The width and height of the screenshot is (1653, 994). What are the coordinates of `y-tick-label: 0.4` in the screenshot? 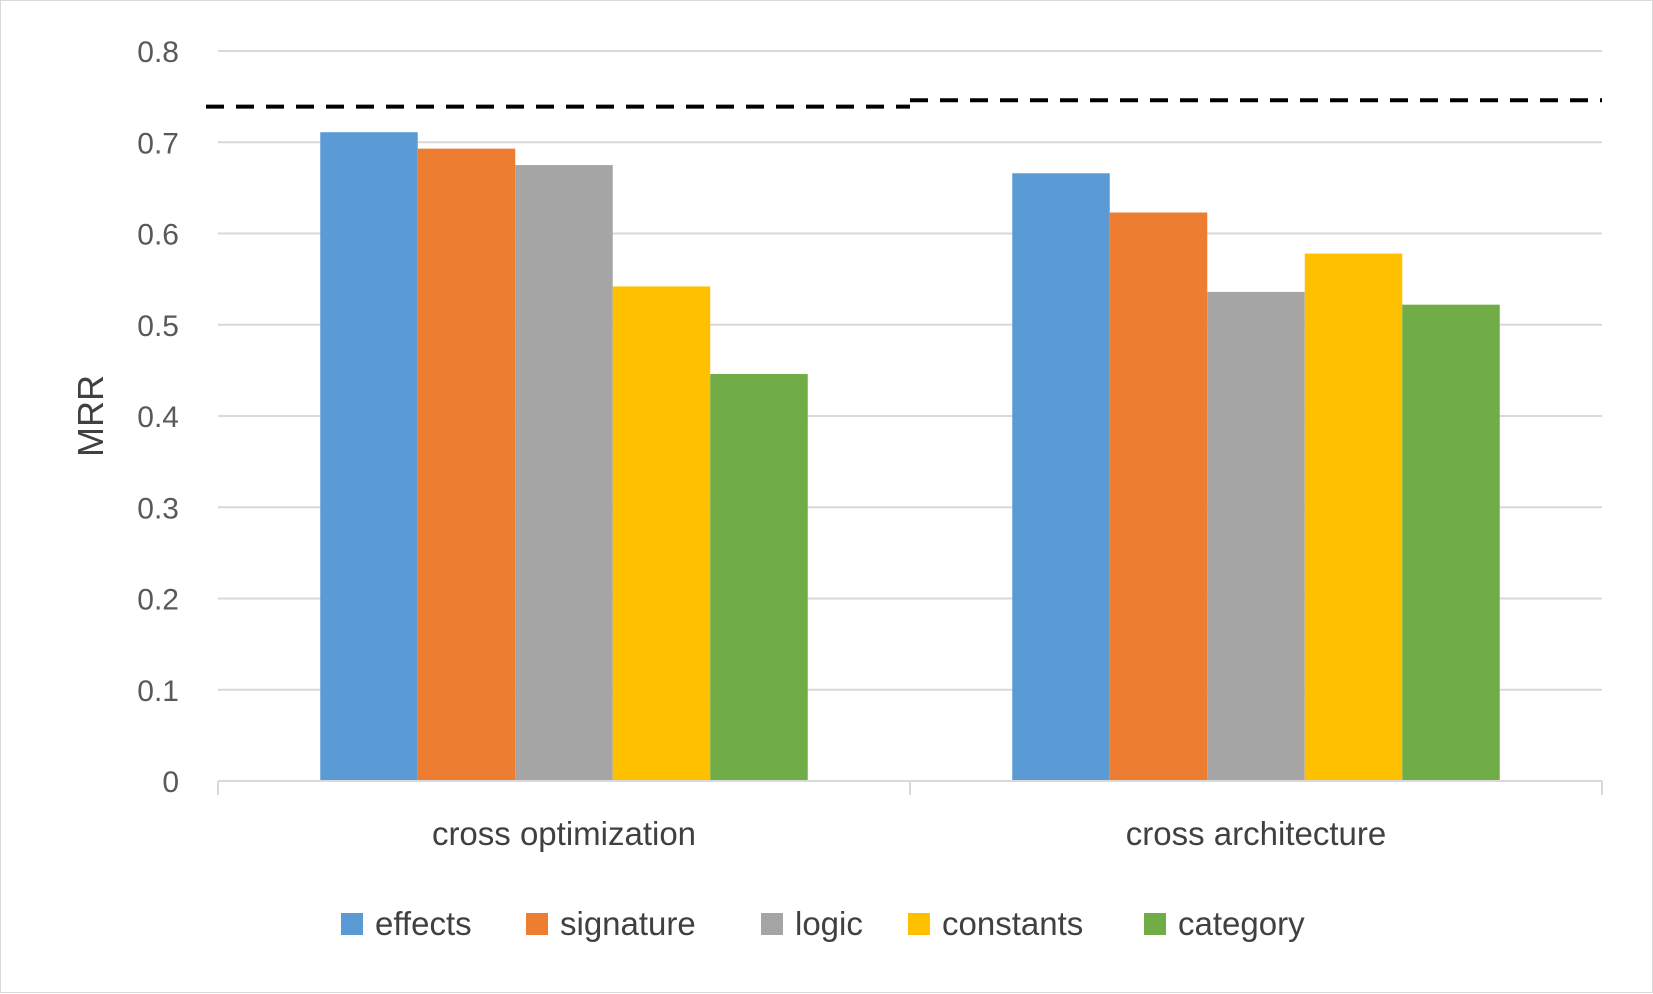 It's located at (158, 417).